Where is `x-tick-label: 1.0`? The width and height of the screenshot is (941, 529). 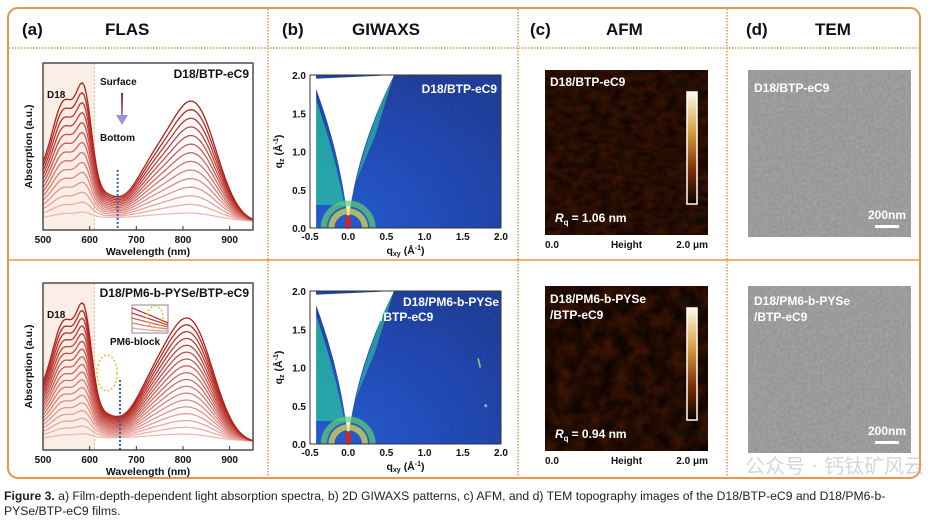 x-tick-label: 1.0 is located at coordinates (425, 237).